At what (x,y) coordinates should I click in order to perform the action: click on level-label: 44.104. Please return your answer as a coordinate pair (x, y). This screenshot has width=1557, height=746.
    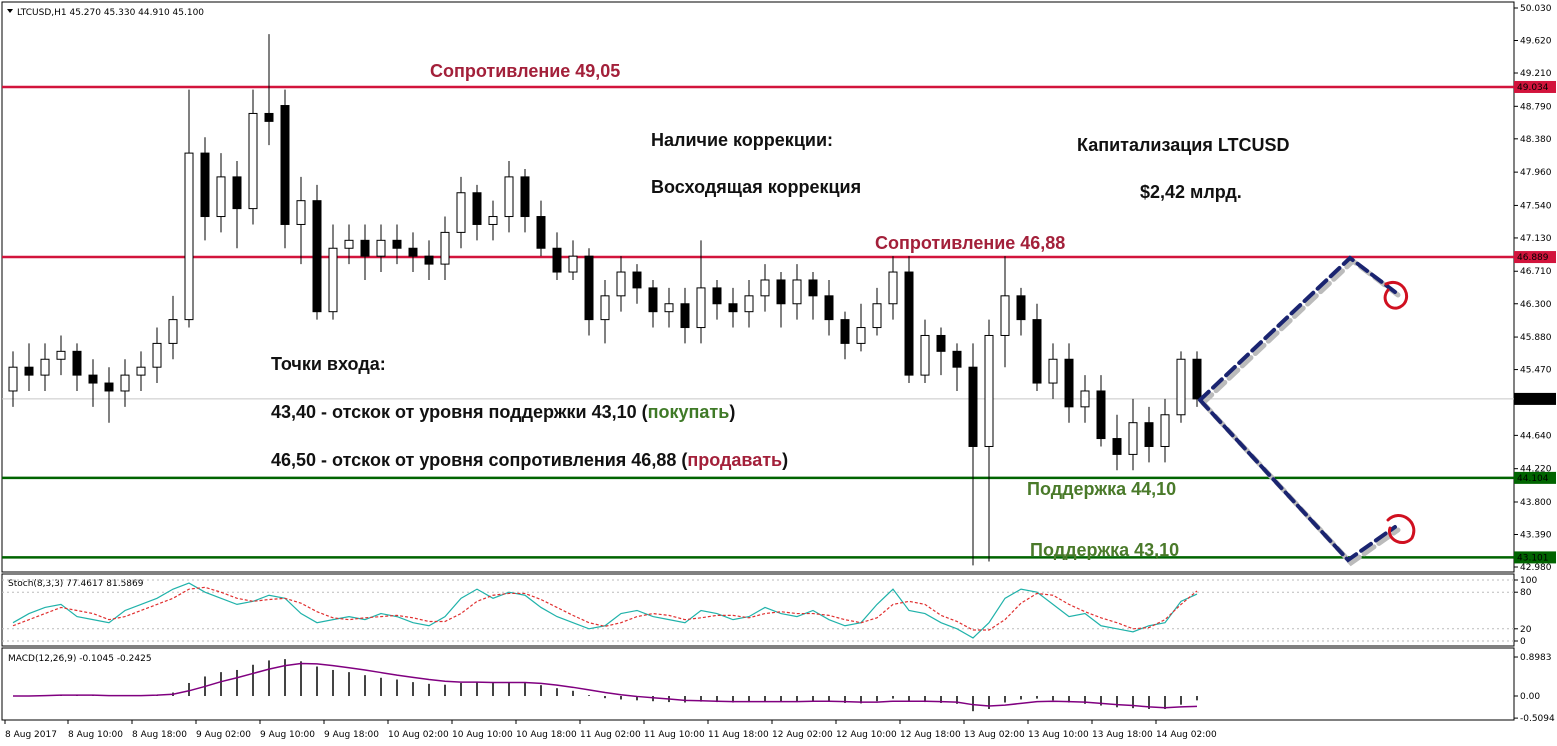
    Looking at the image, I should click on (1533, 479).